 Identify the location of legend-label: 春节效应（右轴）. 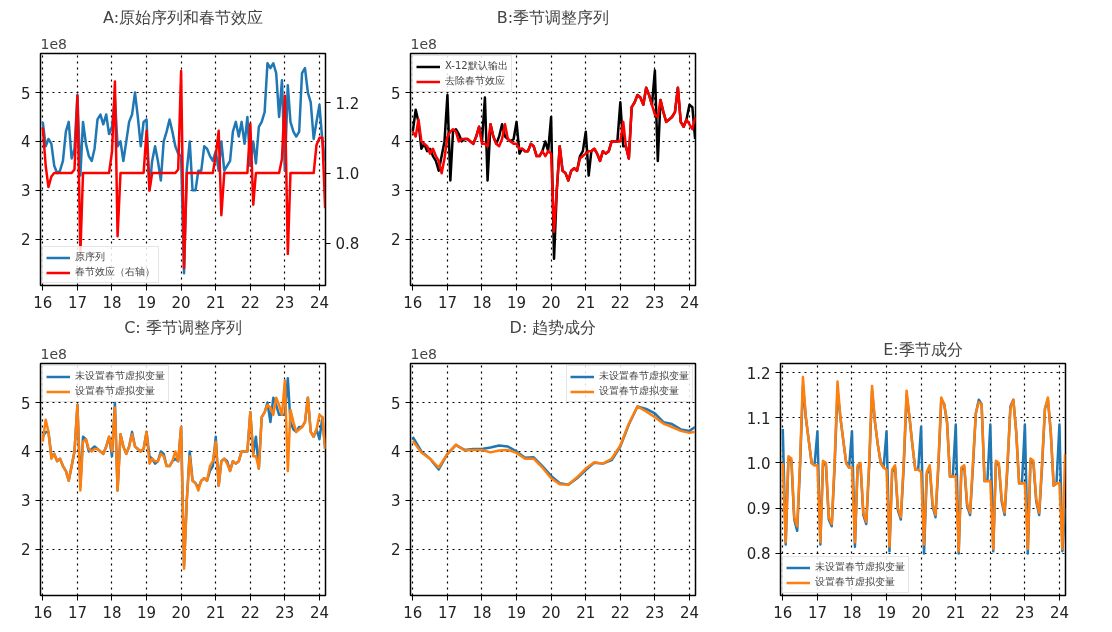
(115, 272).